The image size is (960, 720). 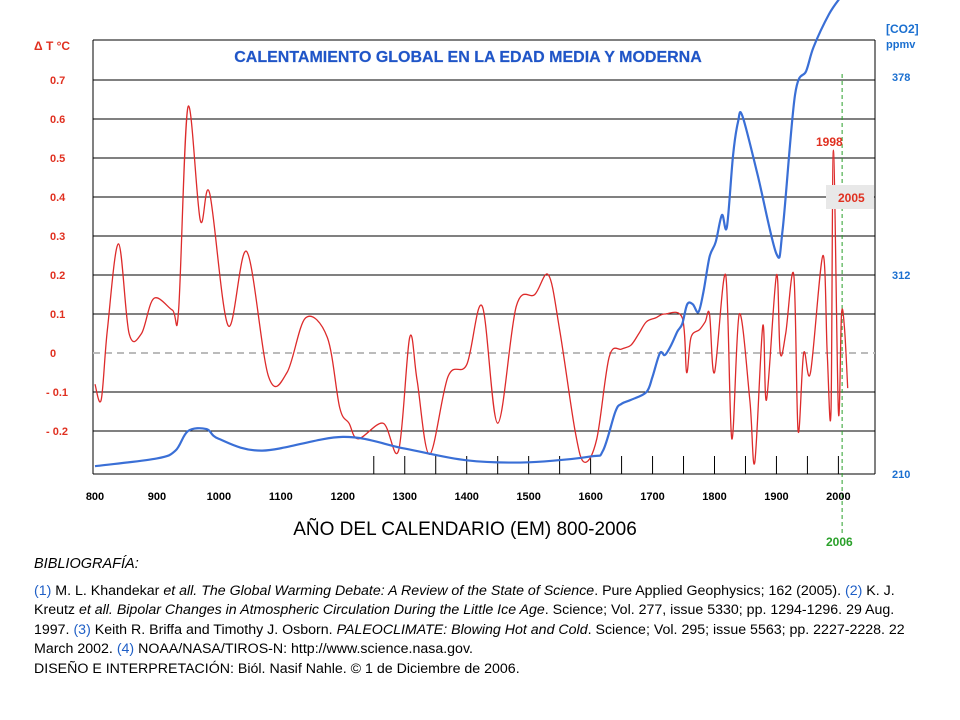 What do you see at coordinates (776, 497) in the screenshot?
I see `x-tick-label: 1900` at bounding box center [776, 497].